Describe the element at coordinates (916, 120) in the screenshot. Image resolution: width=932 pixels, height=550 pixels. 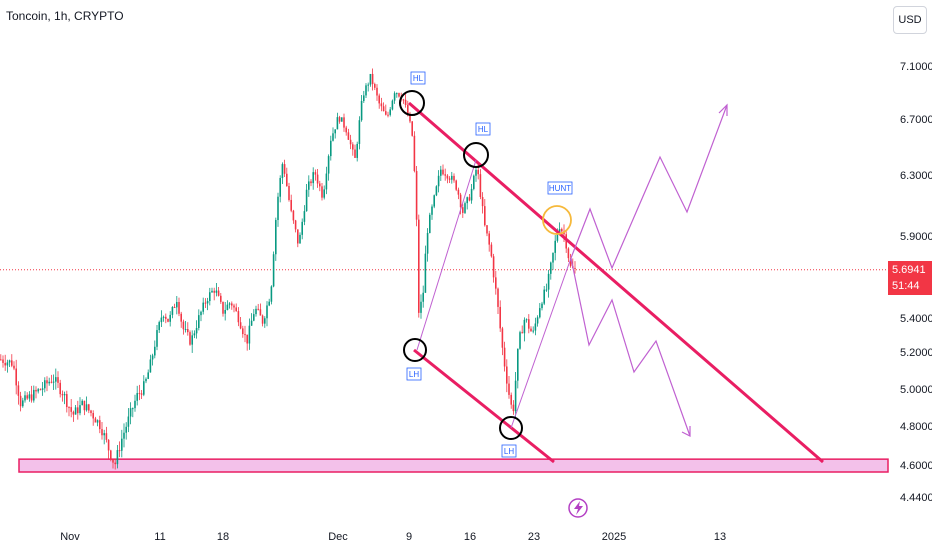
I see `y-tick-label: 6.7000` at that location.